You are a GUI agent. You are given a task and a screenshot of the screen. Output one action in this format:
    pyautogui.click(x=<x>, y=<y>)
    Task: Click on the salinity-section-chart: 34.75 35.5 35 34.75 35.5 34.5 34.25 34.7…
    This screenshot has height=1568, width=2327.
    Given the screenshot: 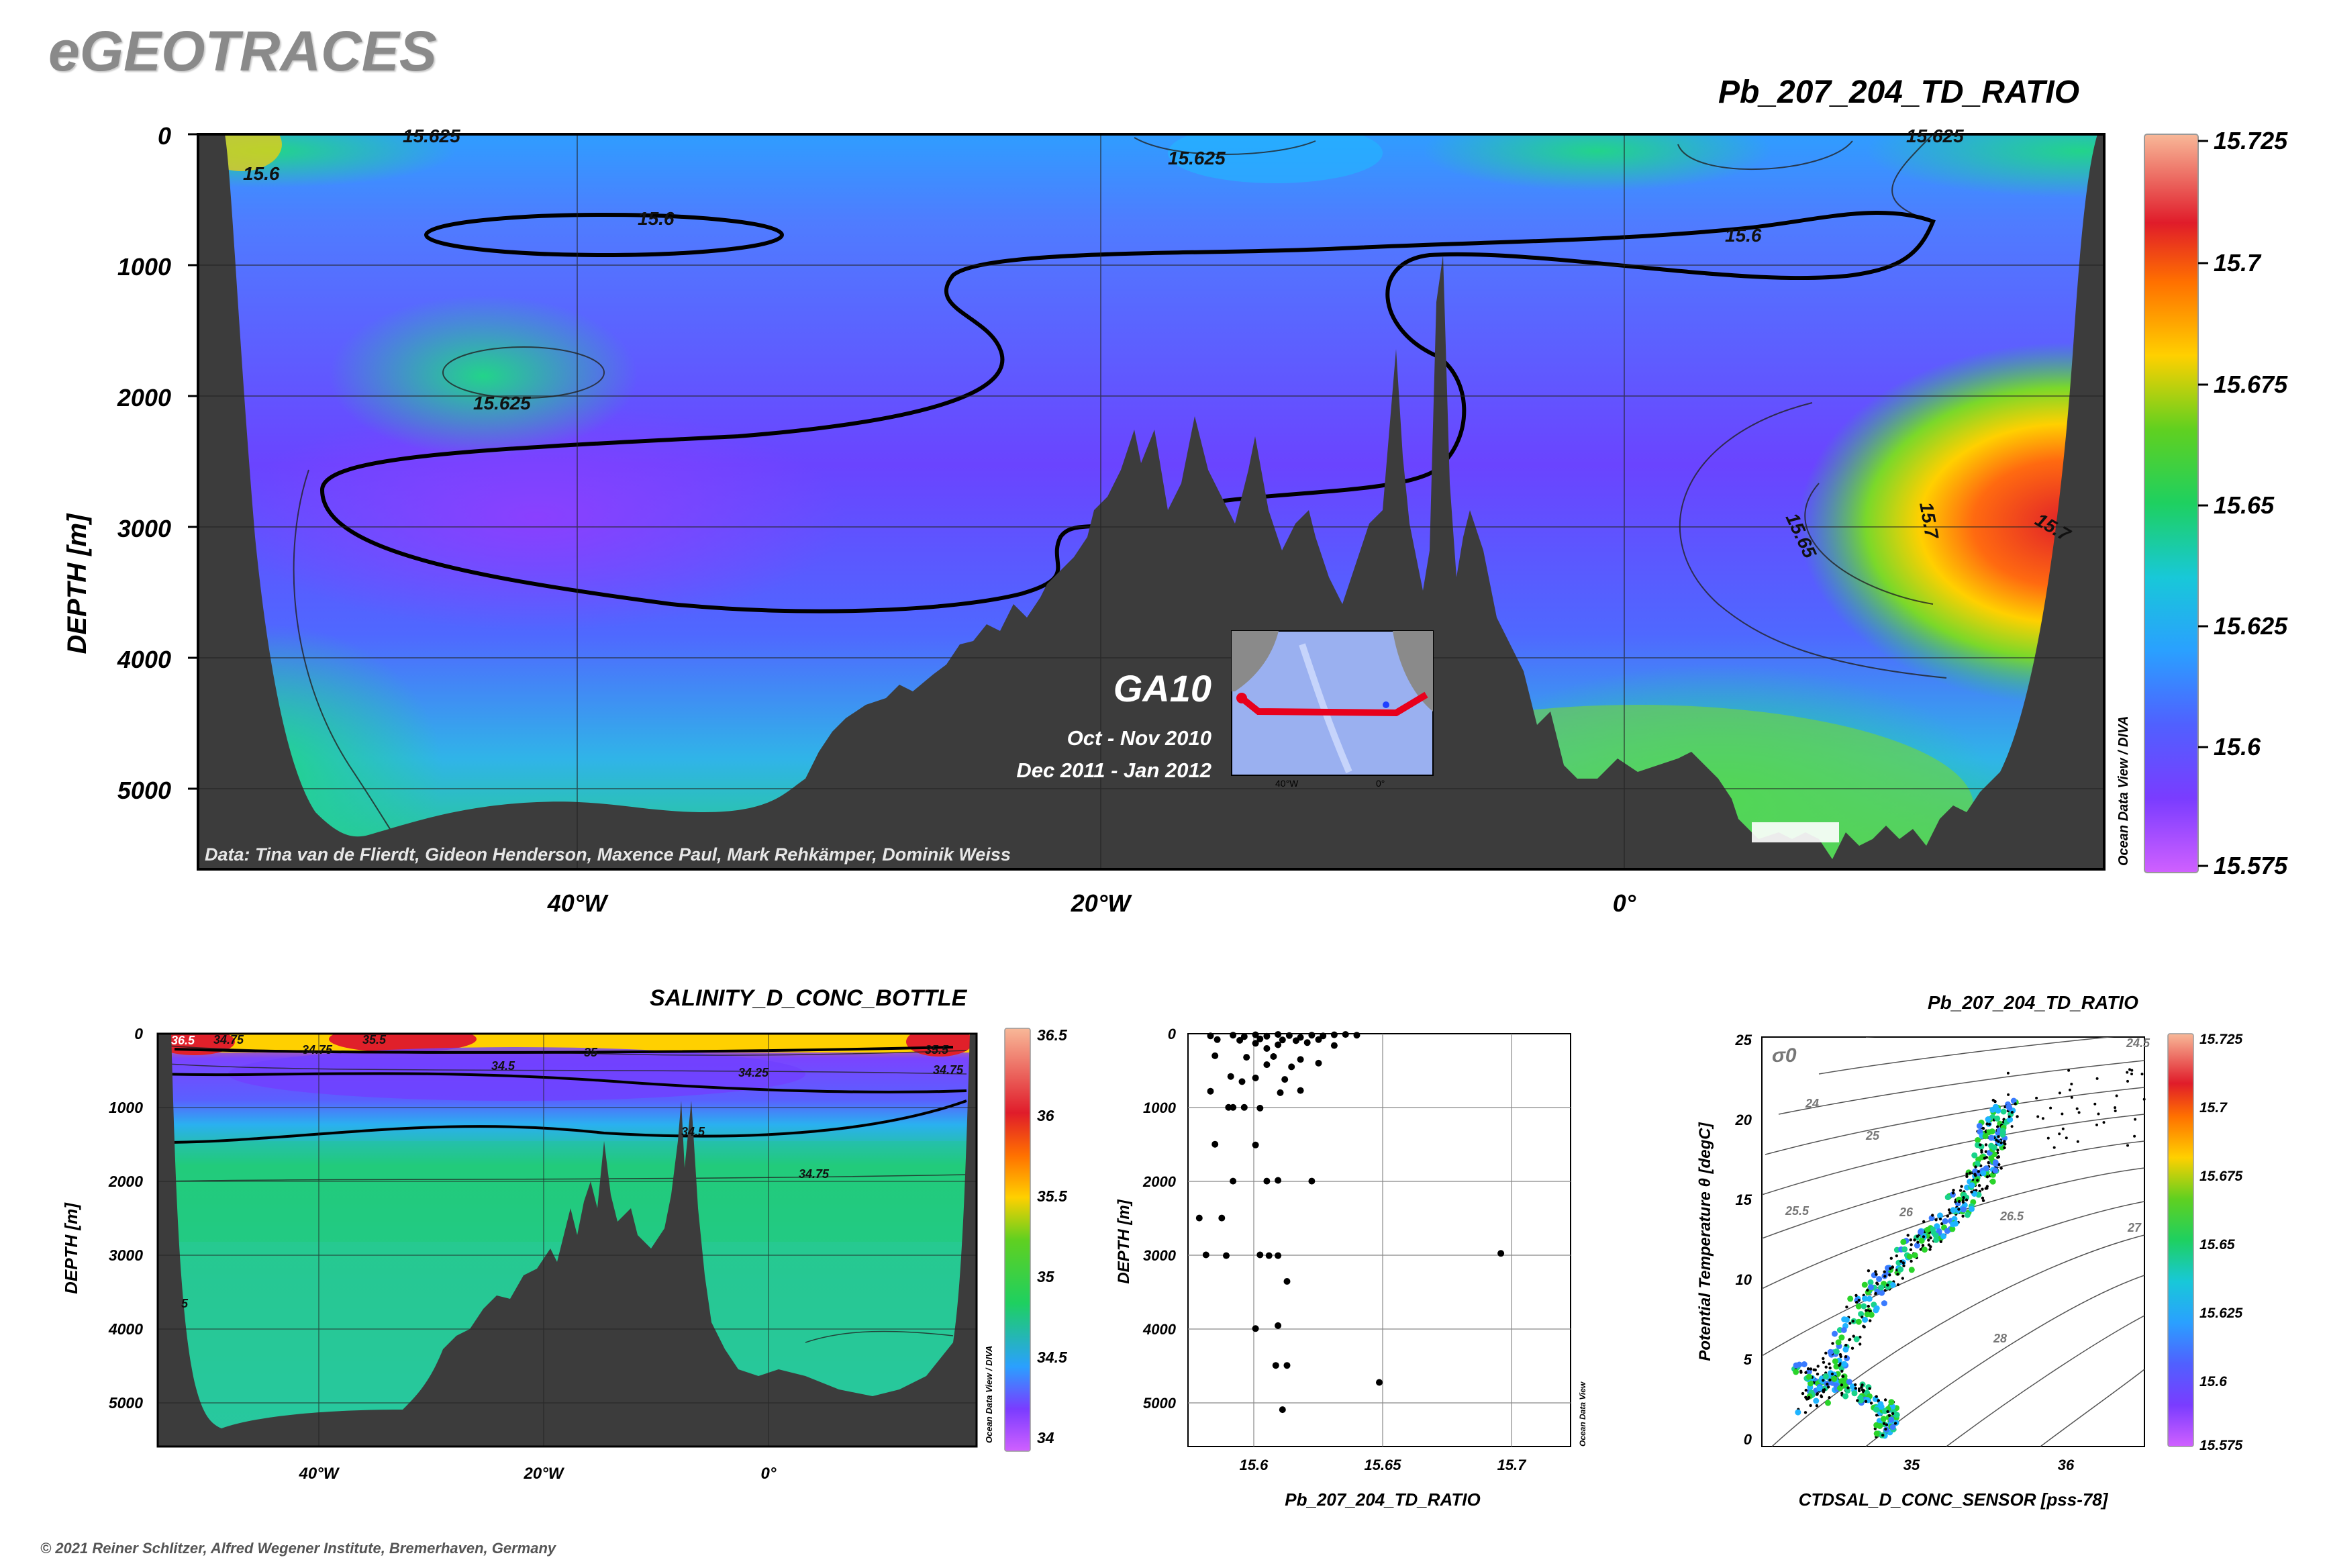 What is the action you would take?
    pyautogui.click(x=564, y=1254)
    